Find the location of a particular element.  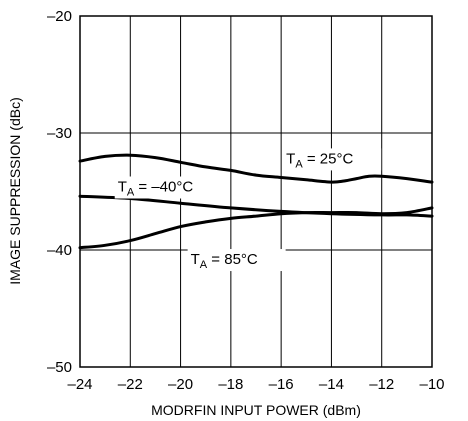

y-tick-label: –30 is located at coordinates (59, 133).